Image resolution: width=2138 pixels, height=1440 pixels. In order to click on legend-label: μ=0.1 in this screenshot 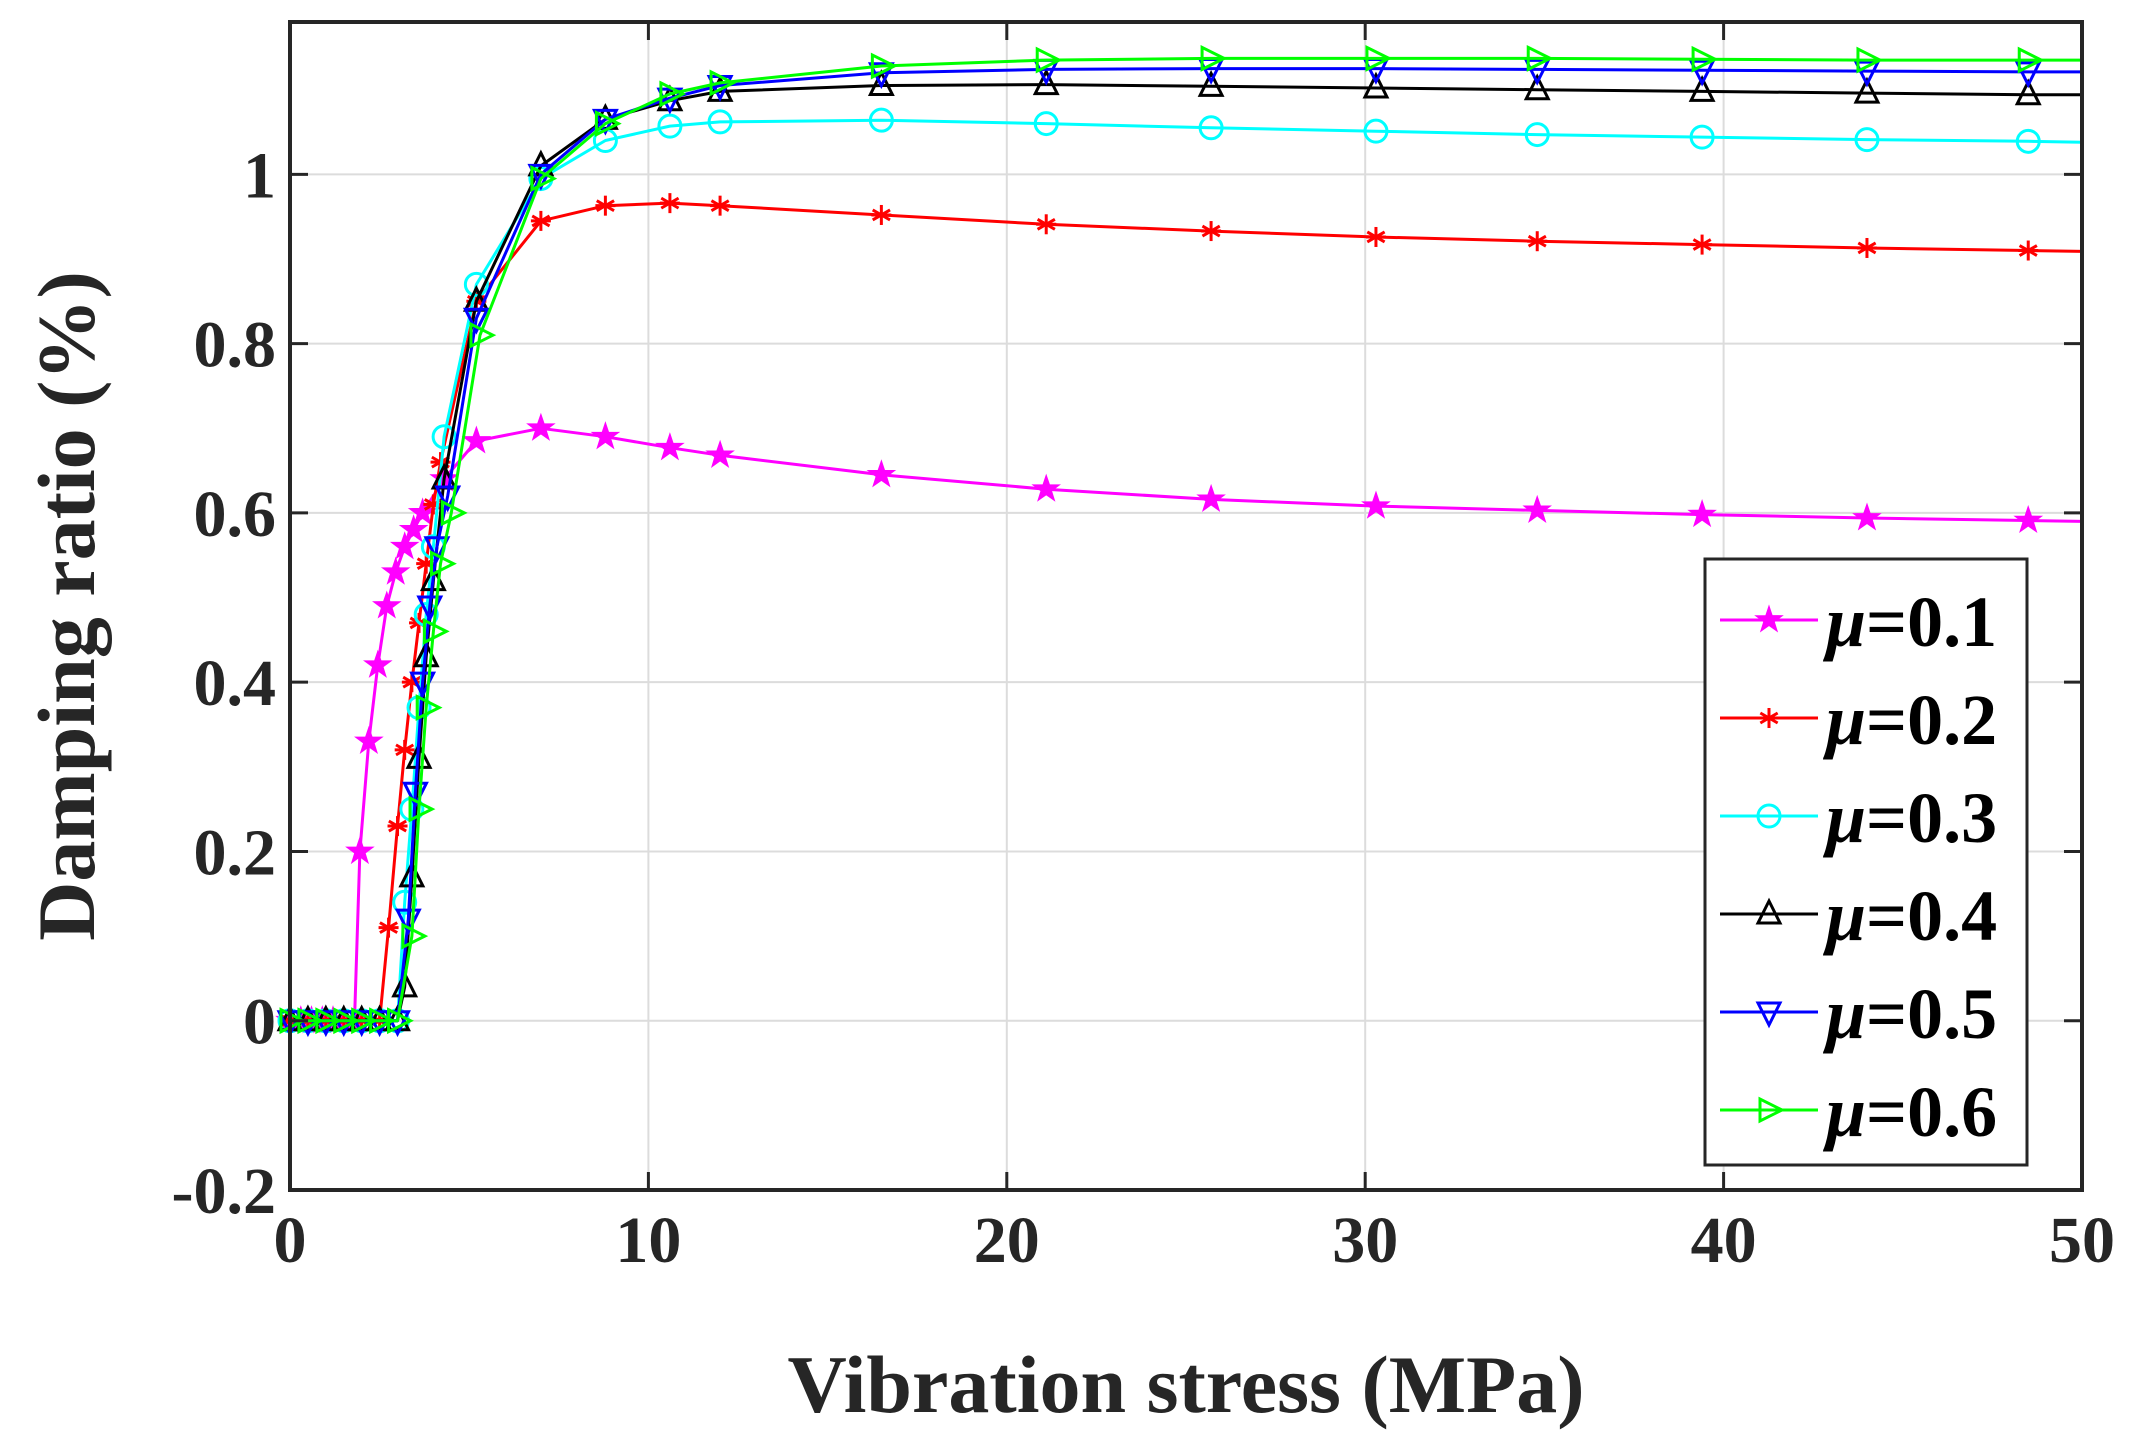, I will do `click(1909, 622)`.